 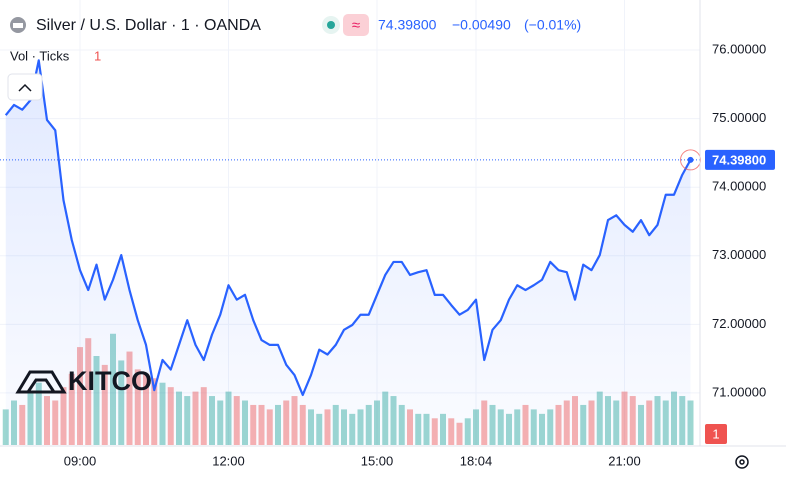 What do you see at coordinates (476, 460) in the screenshot?
I see `x-tick-label: 18:04` at bounding box center [476, 460].